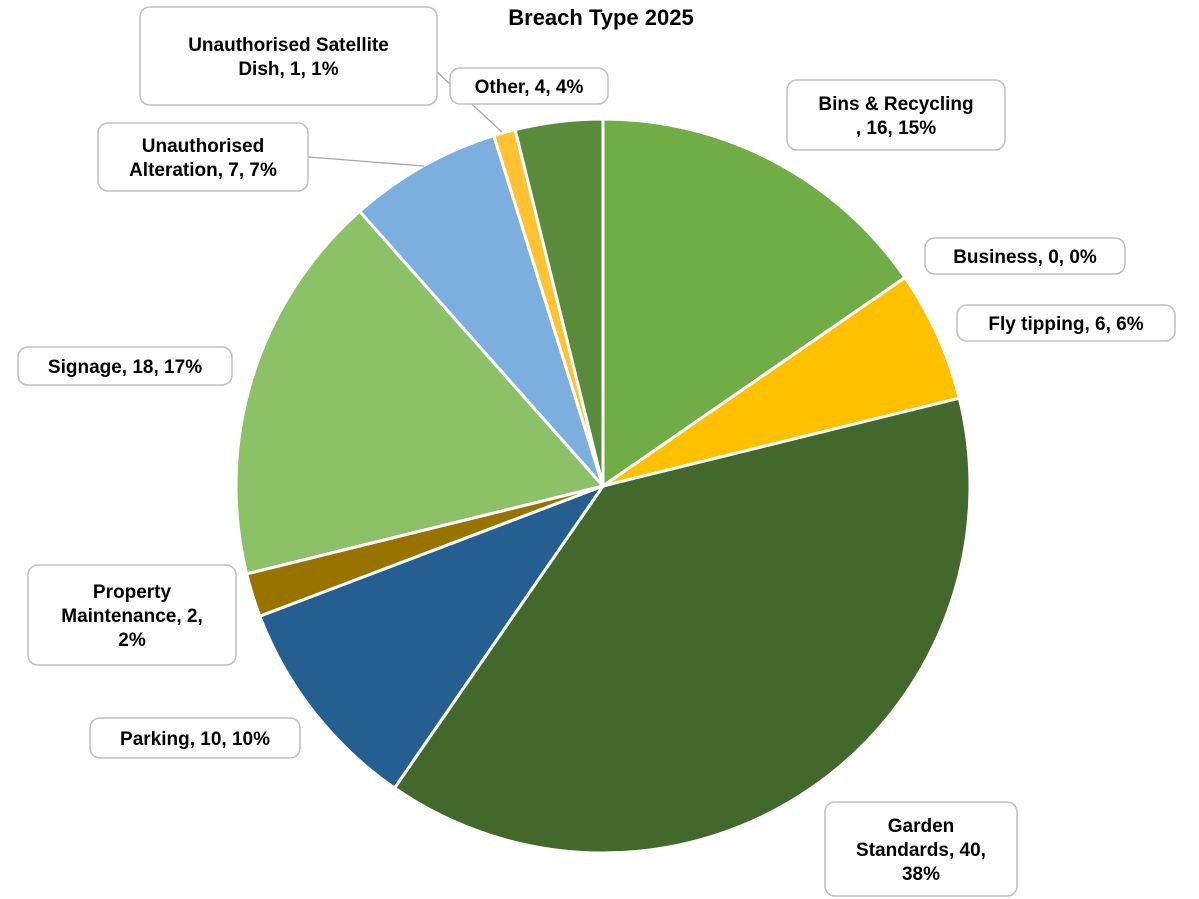 This screenshot has width=1199, height=899. What do you see at coordinates (420, 392) in the screenshot?
I see `pie-slice-signage` at bounding box center [420, 392].